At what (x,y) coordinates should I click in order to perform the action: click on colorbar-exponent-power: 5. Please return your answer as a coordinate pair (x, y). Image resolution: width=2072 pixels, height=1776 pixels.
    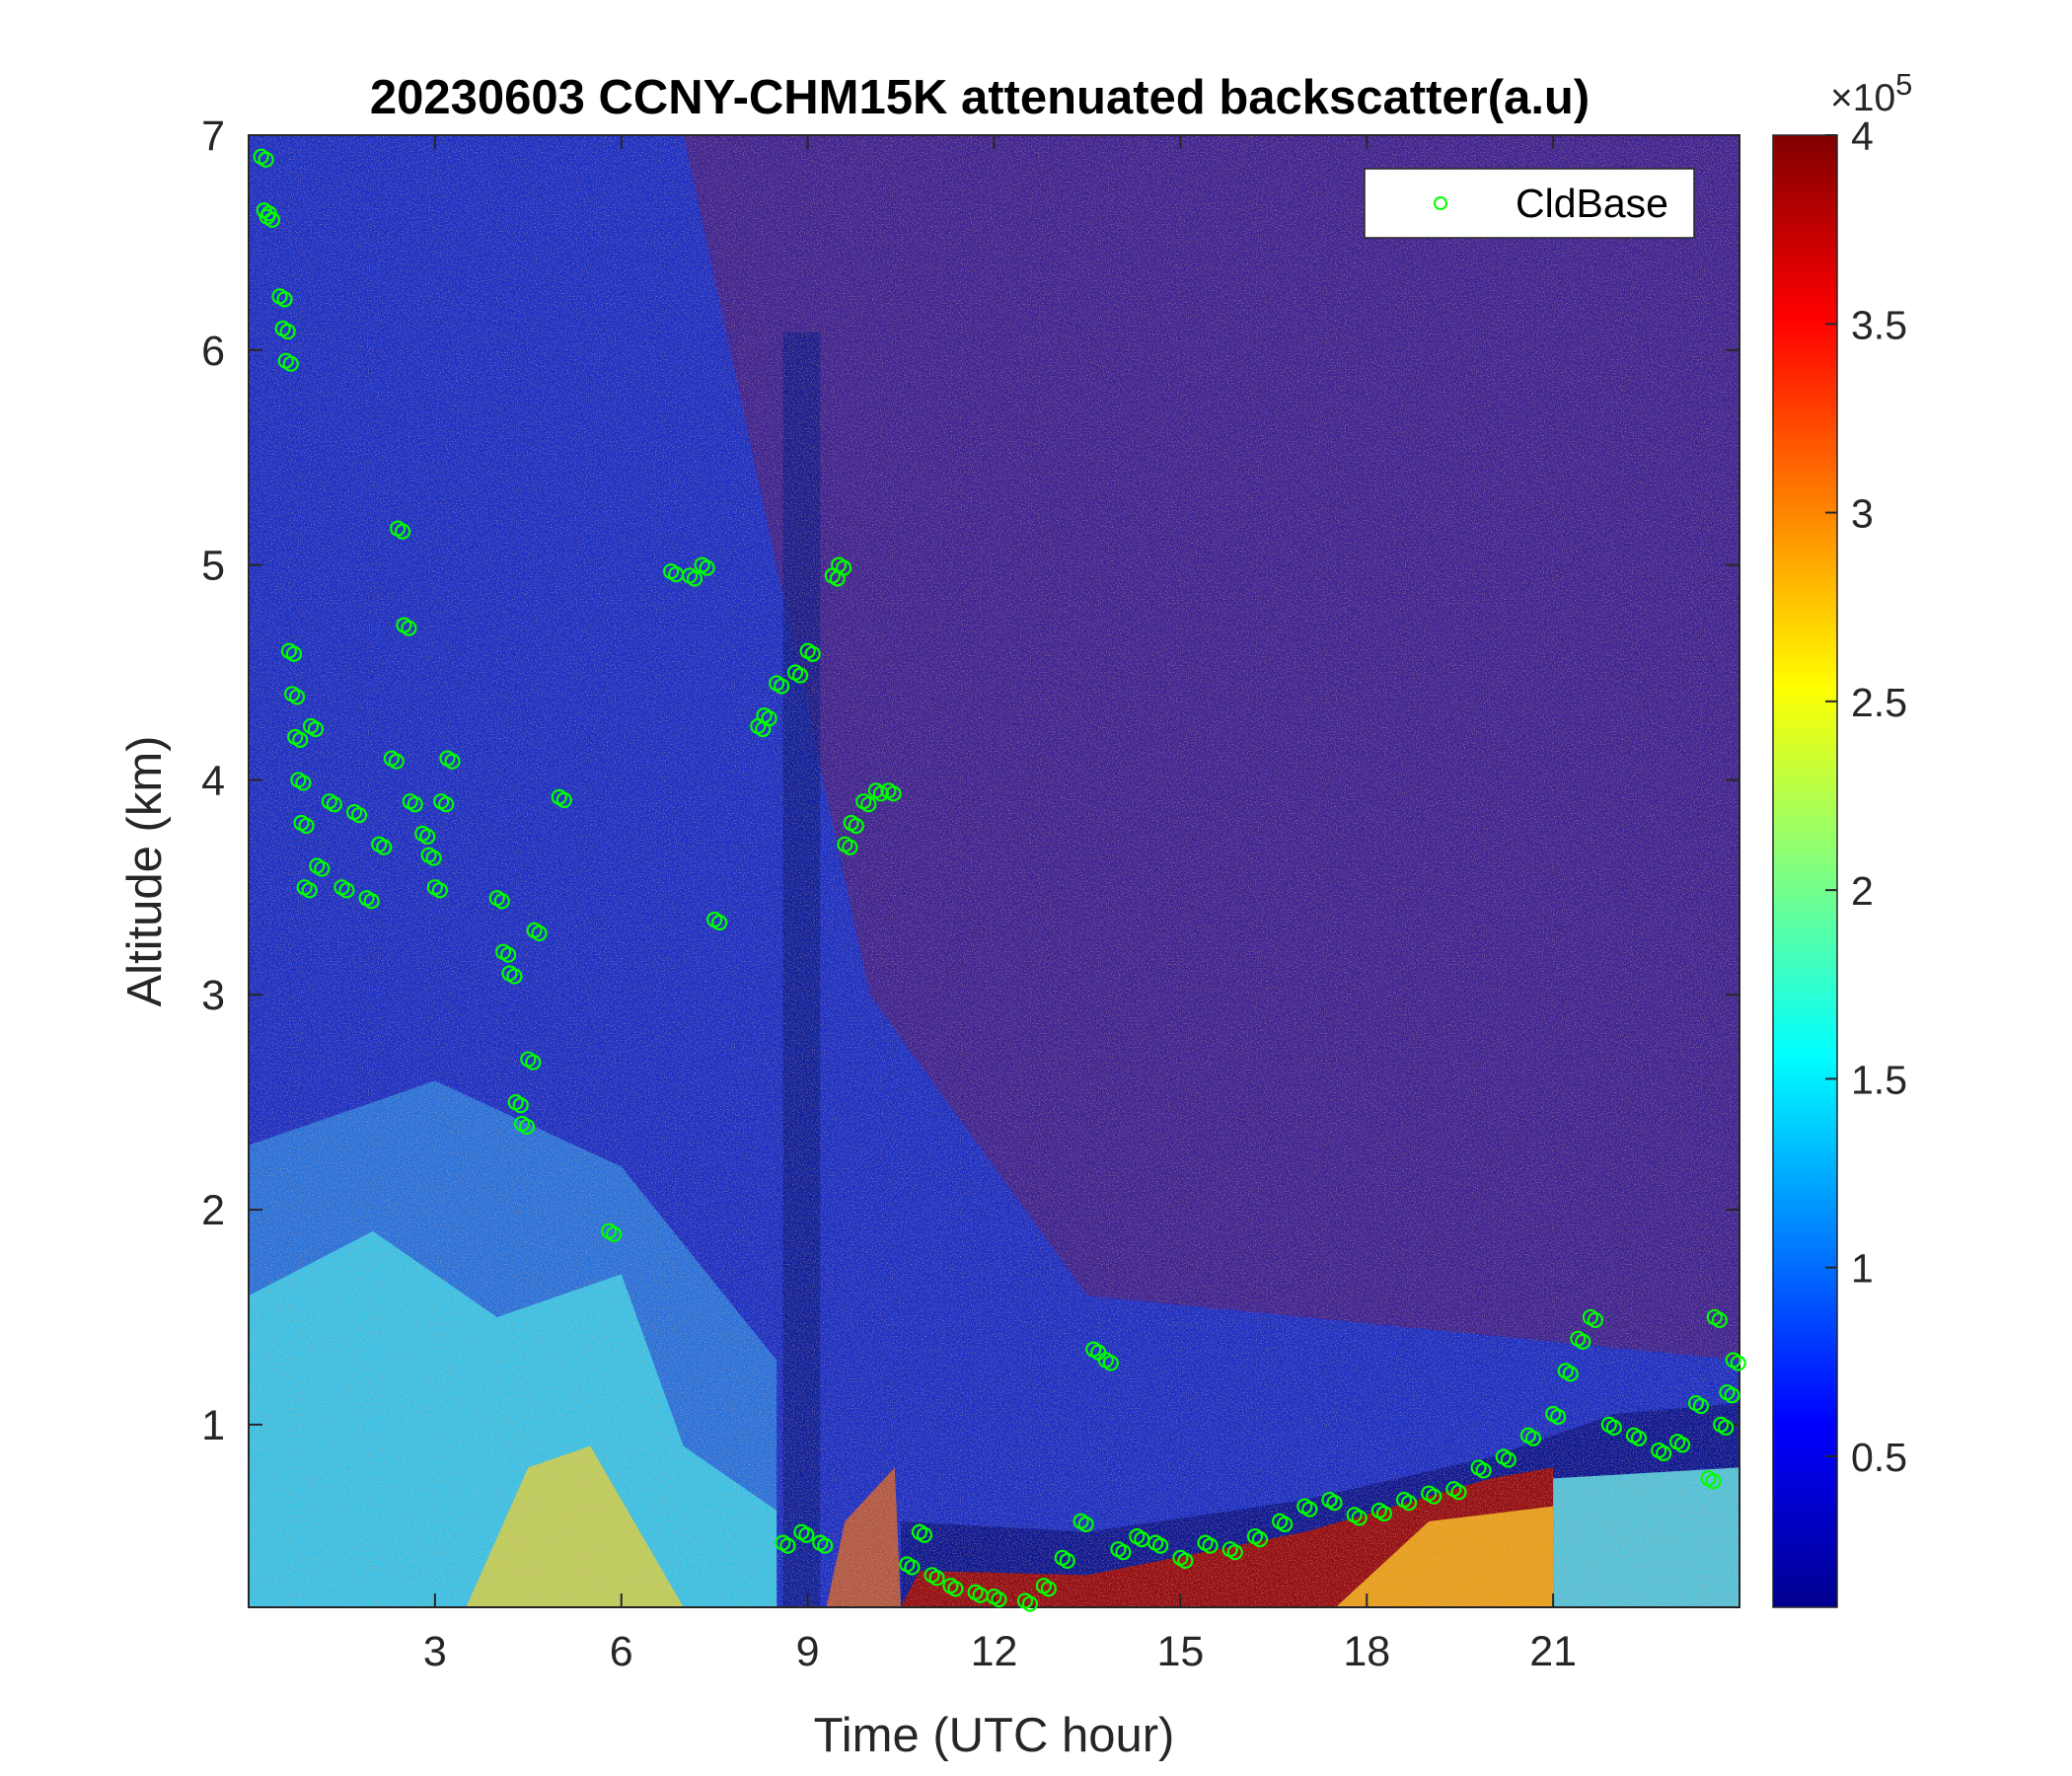
    Looking at the image, I should click on (1904, 85).